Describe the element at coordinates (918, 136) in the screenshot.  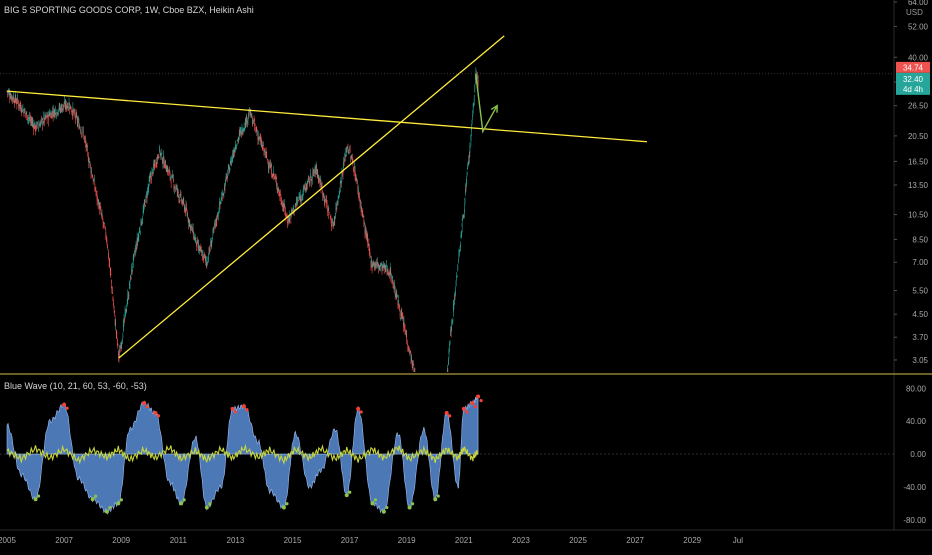
I see `price-tick-label: 20.50` at that location.